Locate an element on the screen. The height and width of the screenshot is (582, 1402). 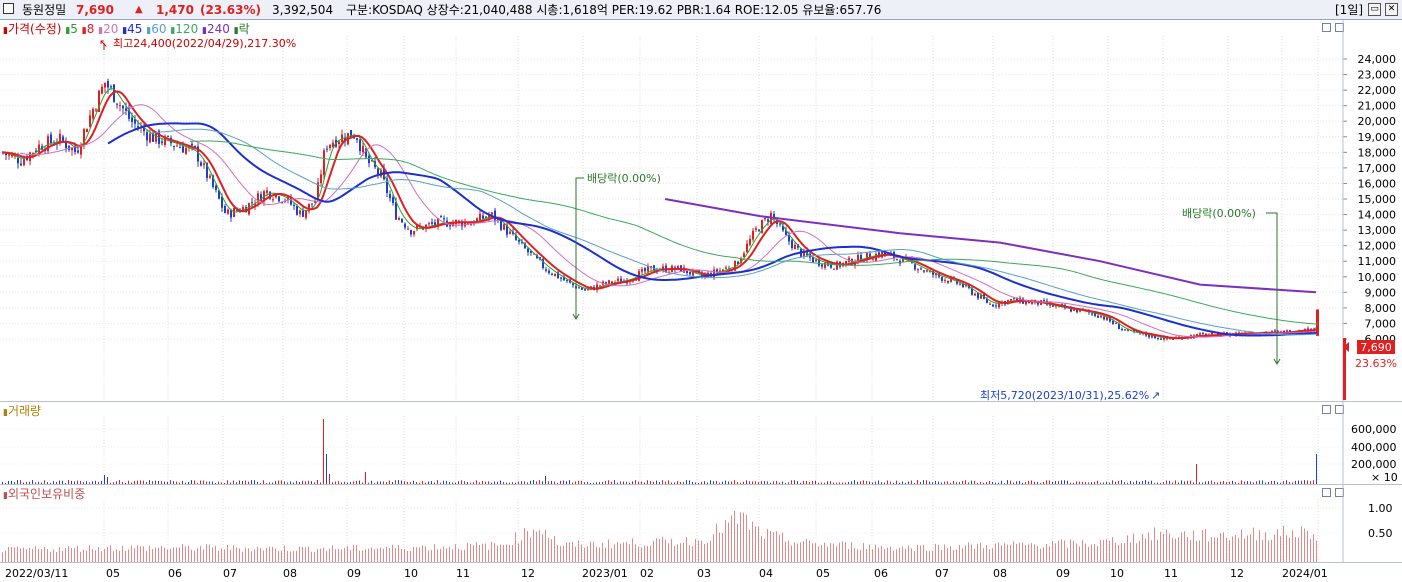
pane-minimize-icon is located at coordinates (1326, 27).